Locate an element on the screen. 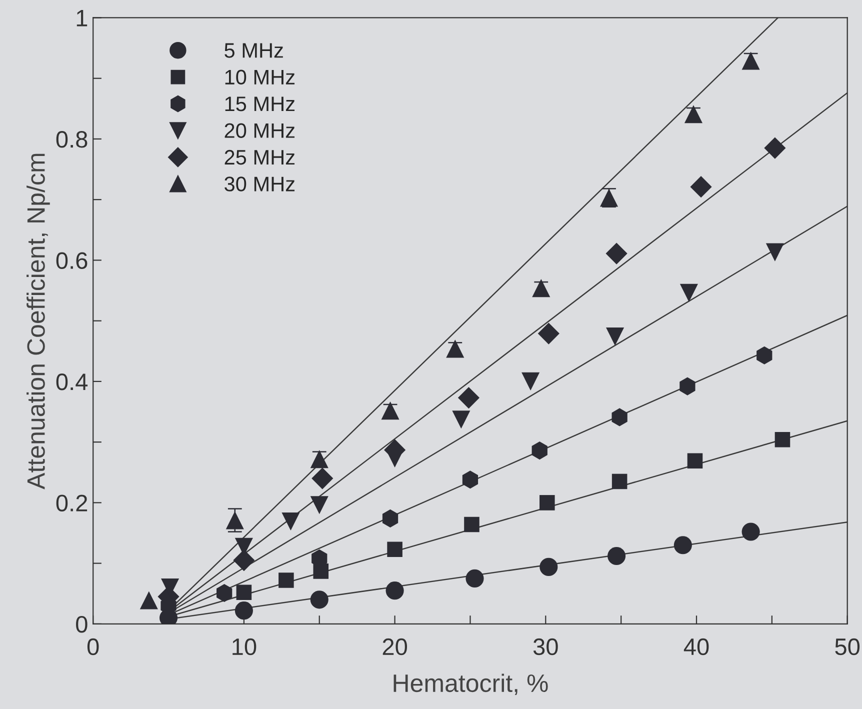 This screenshot has width=862, height=709. x-axis-title: Hematocrit, % is located at coordinates (471, 685).